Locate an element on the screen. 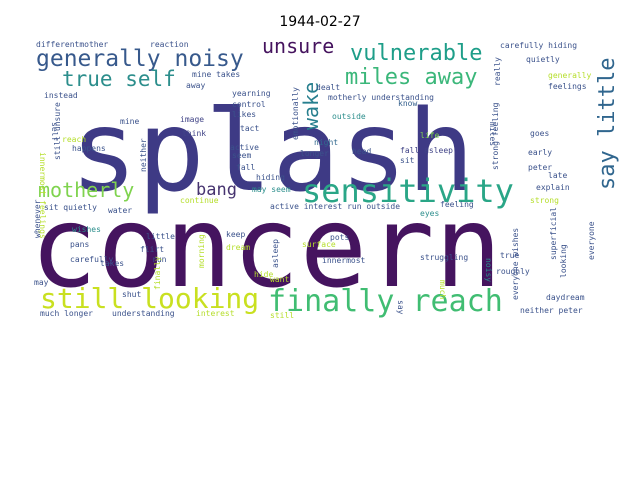 Image resolution: width=640 pixels, height=480 pixels. word-much: much is located at coordinates (442, 289).